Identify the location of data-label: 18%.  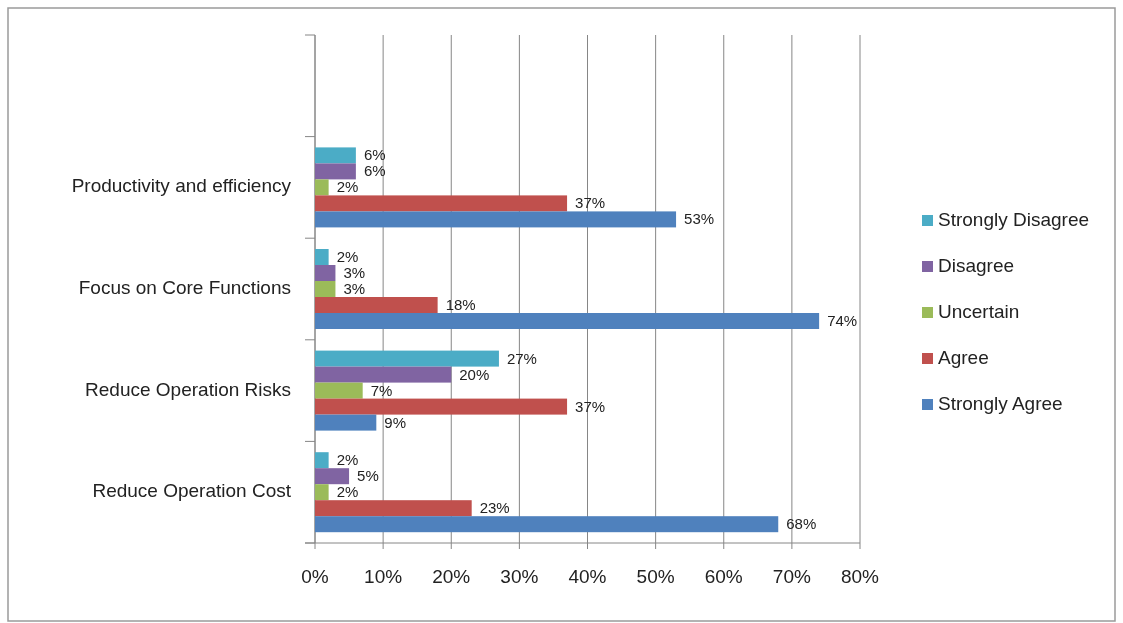
(460, 304).